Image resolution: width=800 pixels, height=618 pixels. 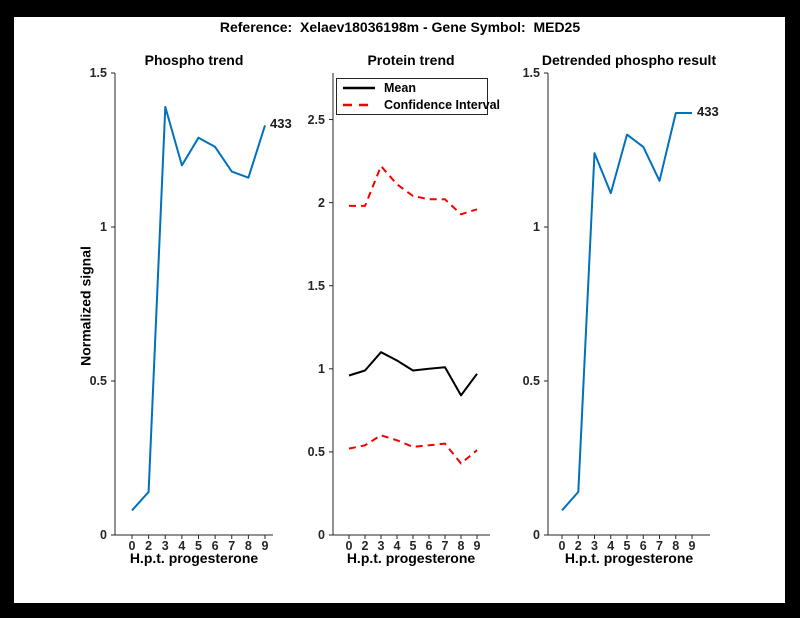 What do you see at coordinates (321, 202) in the screenshot?
I see `y-tick-label: 2` at bounding box center [321, 202].